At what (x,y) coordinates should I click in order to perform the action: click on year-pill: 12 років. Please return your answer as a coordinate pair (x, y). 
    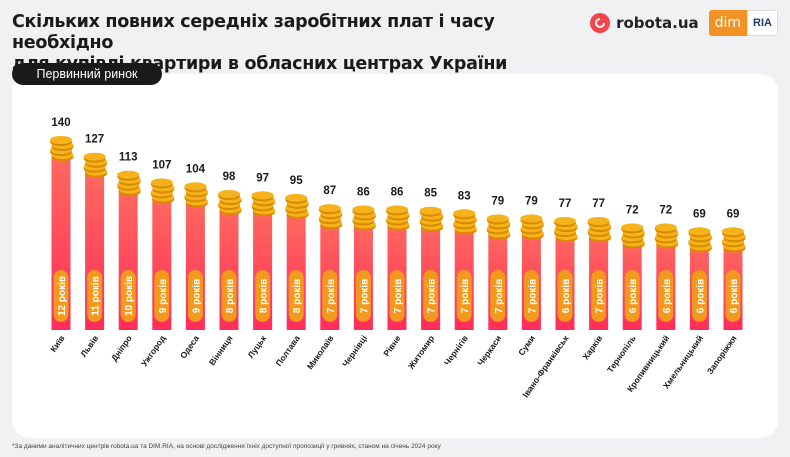
    Looking at the image, I should click on (61, 296).